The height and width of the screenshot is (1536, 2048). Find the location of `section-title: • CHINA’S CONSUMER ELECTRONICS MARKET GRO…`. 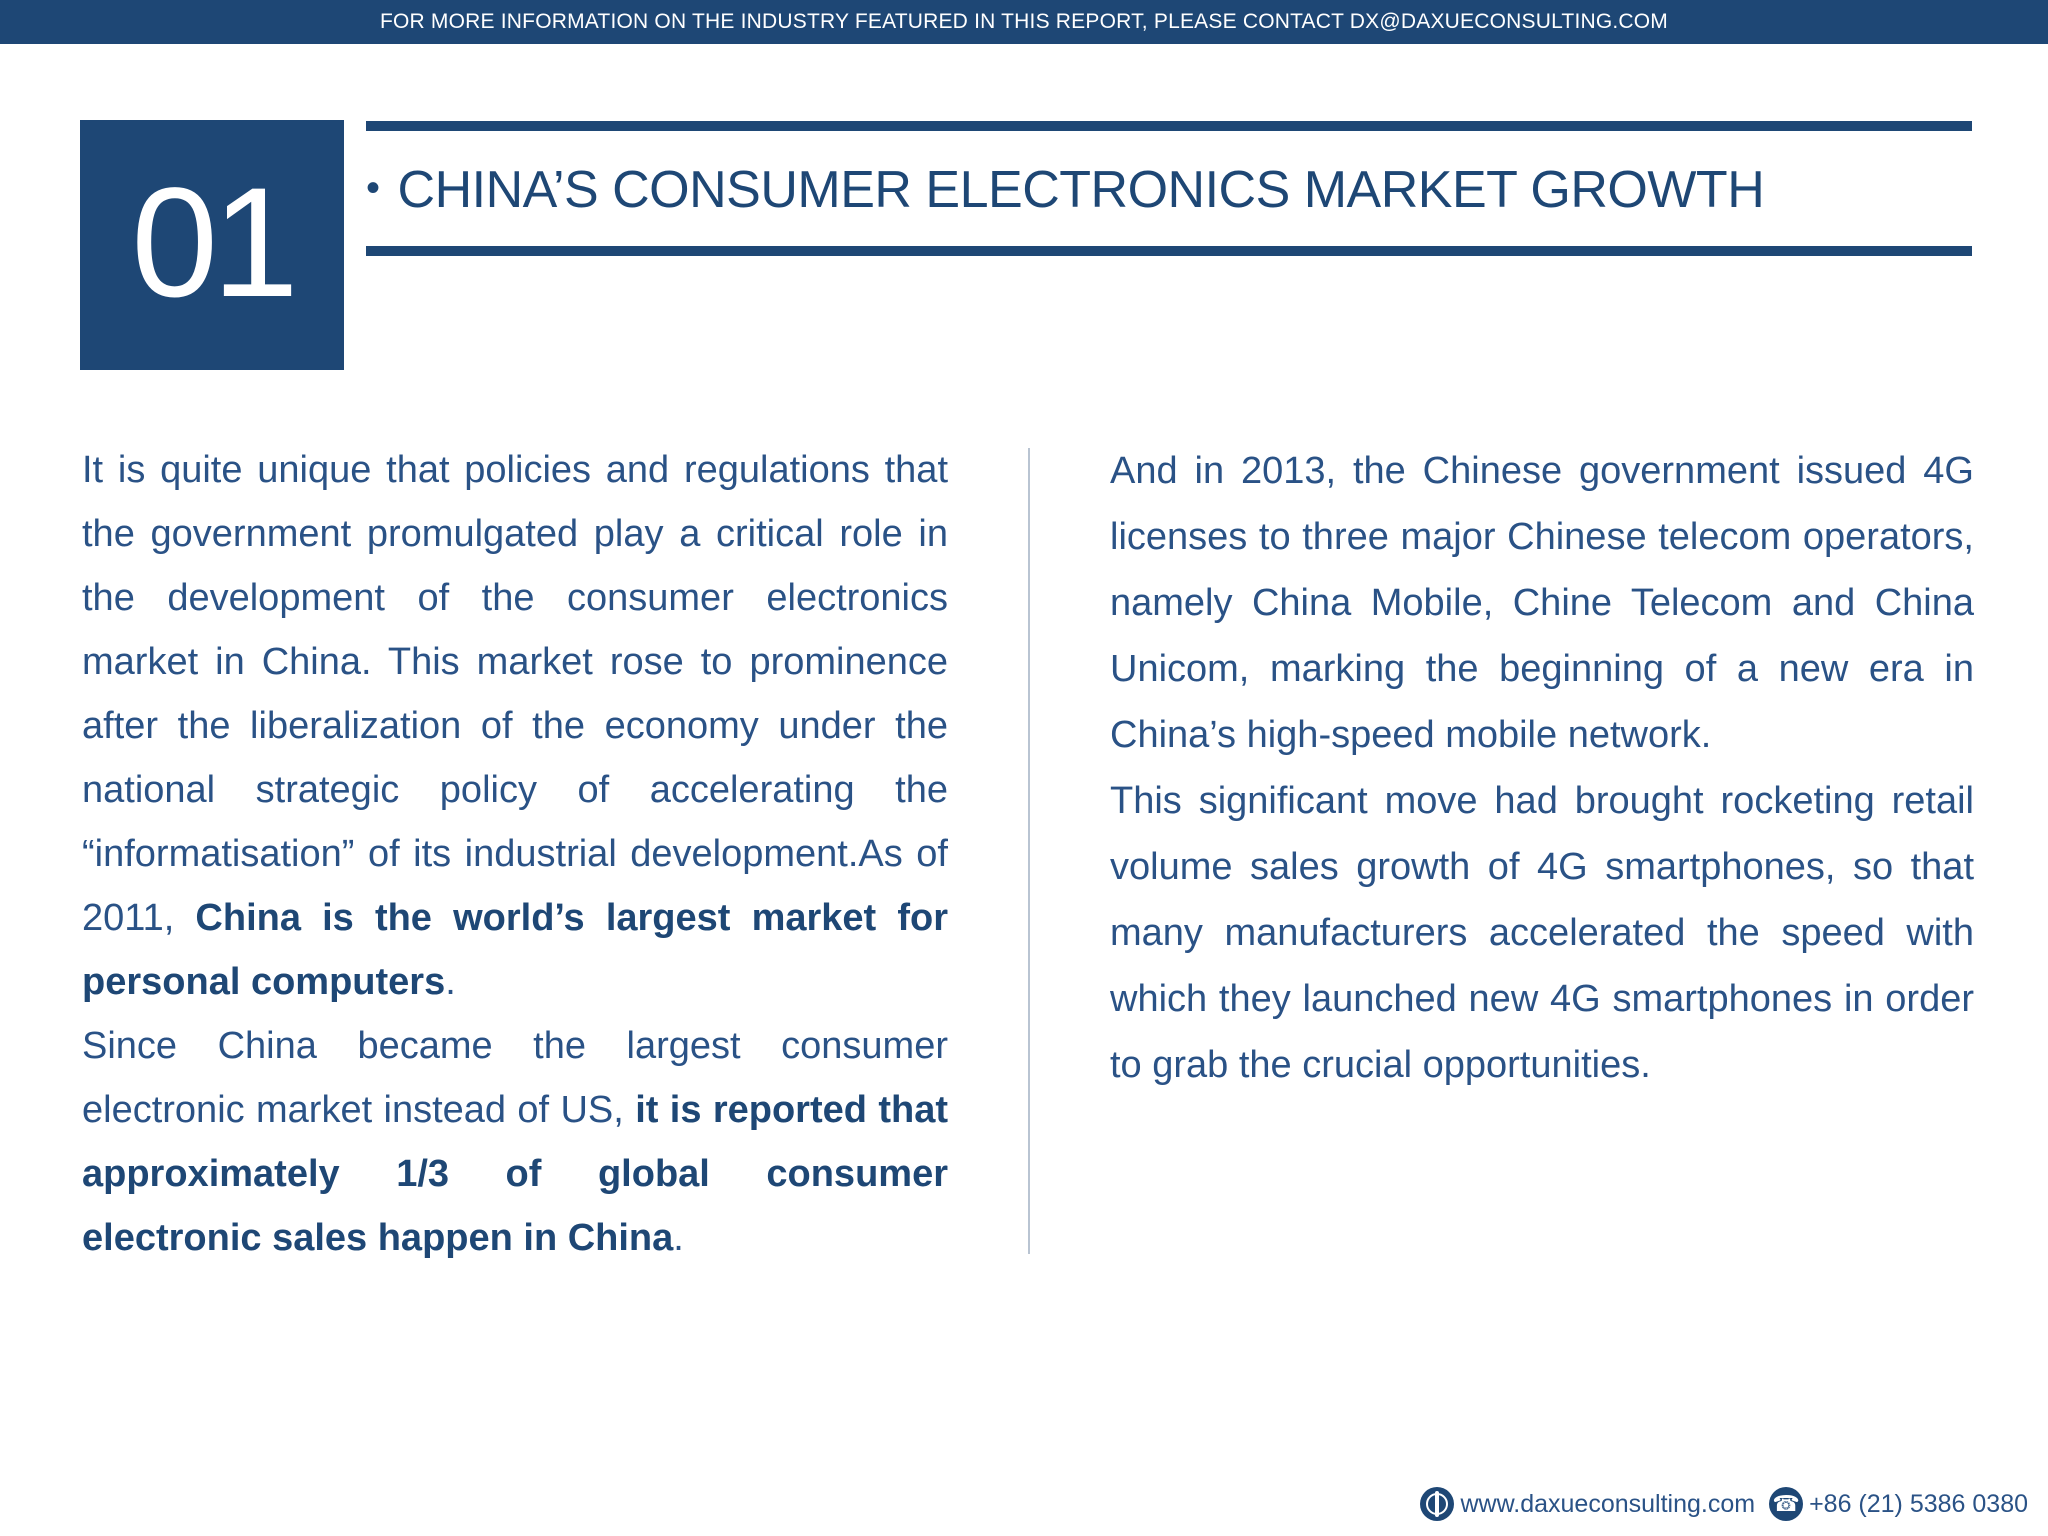

section-title: • CHINA’S CONSUMER ELECTRONICS MARKET GRO… is located at coordinates (1169, 190).